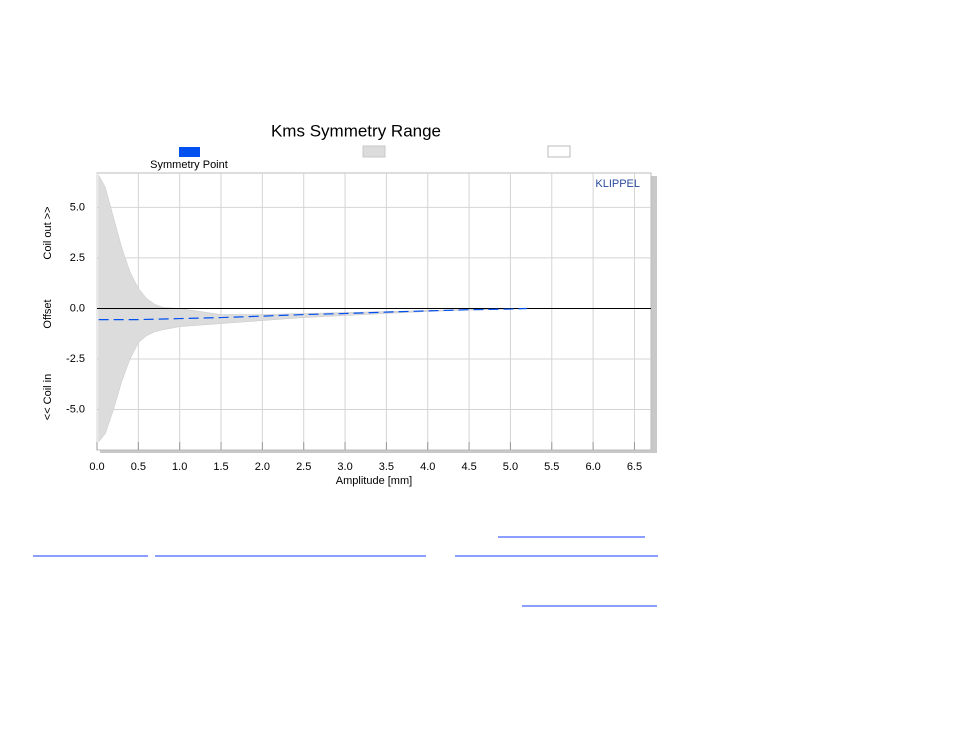 The image size is (954, 737). What do you see at coordinates (468, 467) in the screenshot?
I see `x-tick-label: 4.5` at bounding box center [468, 467].